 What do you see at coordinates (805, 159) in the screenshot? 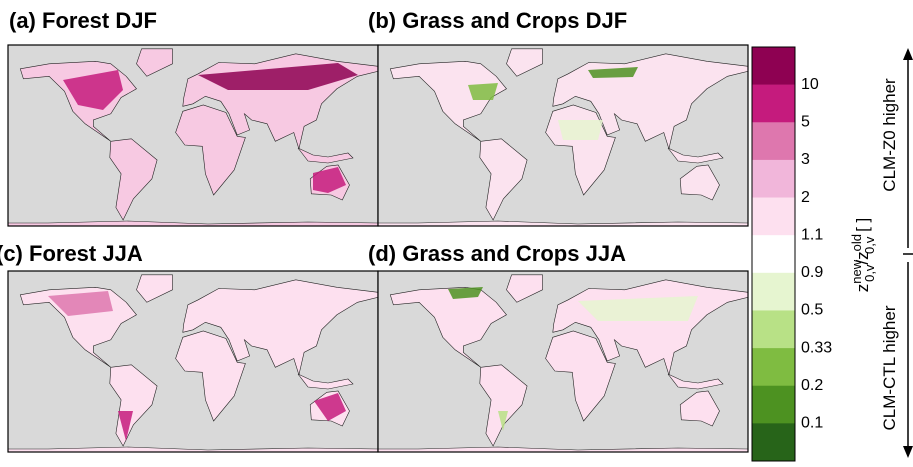
I see `colorbar-tick-label: 3` at bounding box center [805, 159].